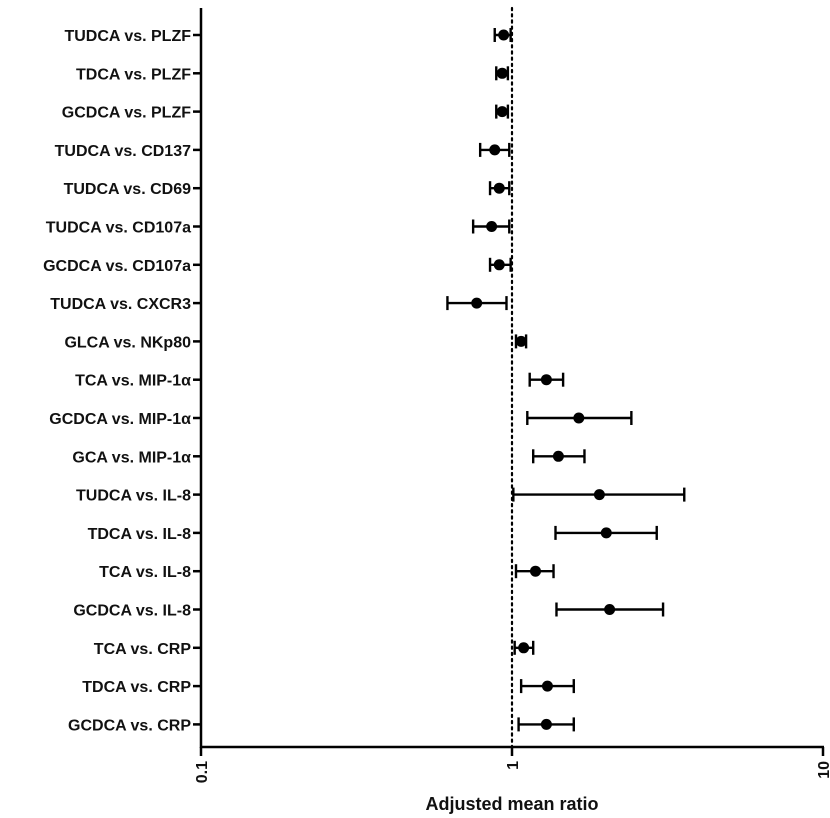 Image resolution: width=830 pixels, height=818 pixels. Describe the element at coordinates (132, 611) in the screenshot. I see `row-label: GCDCA vs. IL-8` at that location.